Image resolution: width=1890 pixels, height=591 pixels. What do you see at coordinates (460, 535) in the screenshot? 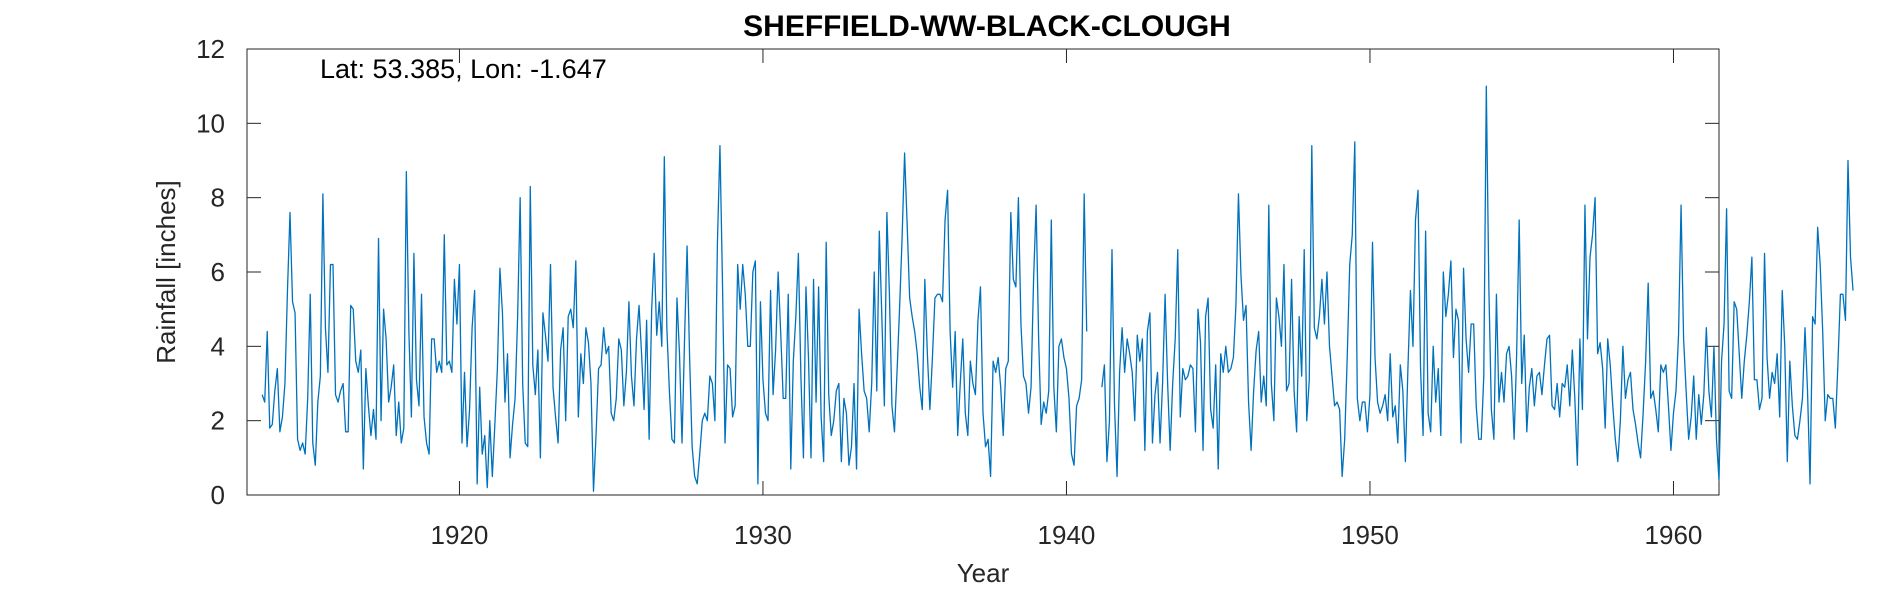
I see `x-tick-label: 1920` at bounding box center [460, 535].